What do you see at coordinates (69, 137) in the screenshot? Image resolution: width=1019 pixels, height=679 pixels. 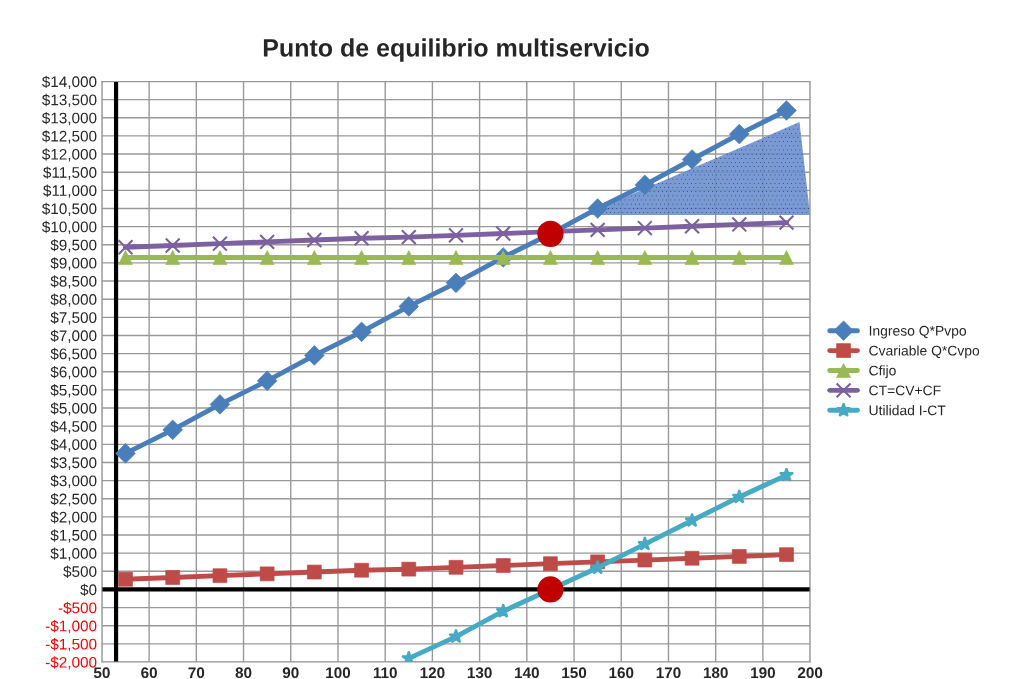 I see `y-tick-label: $12,500` at bounding box center [69, 137].